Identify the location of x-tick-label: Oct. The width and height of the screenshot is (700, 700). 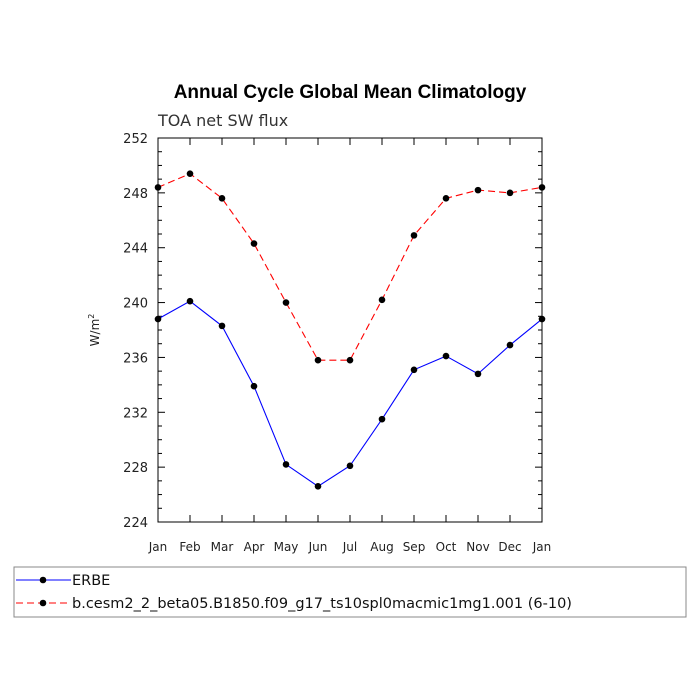
(446, 547).